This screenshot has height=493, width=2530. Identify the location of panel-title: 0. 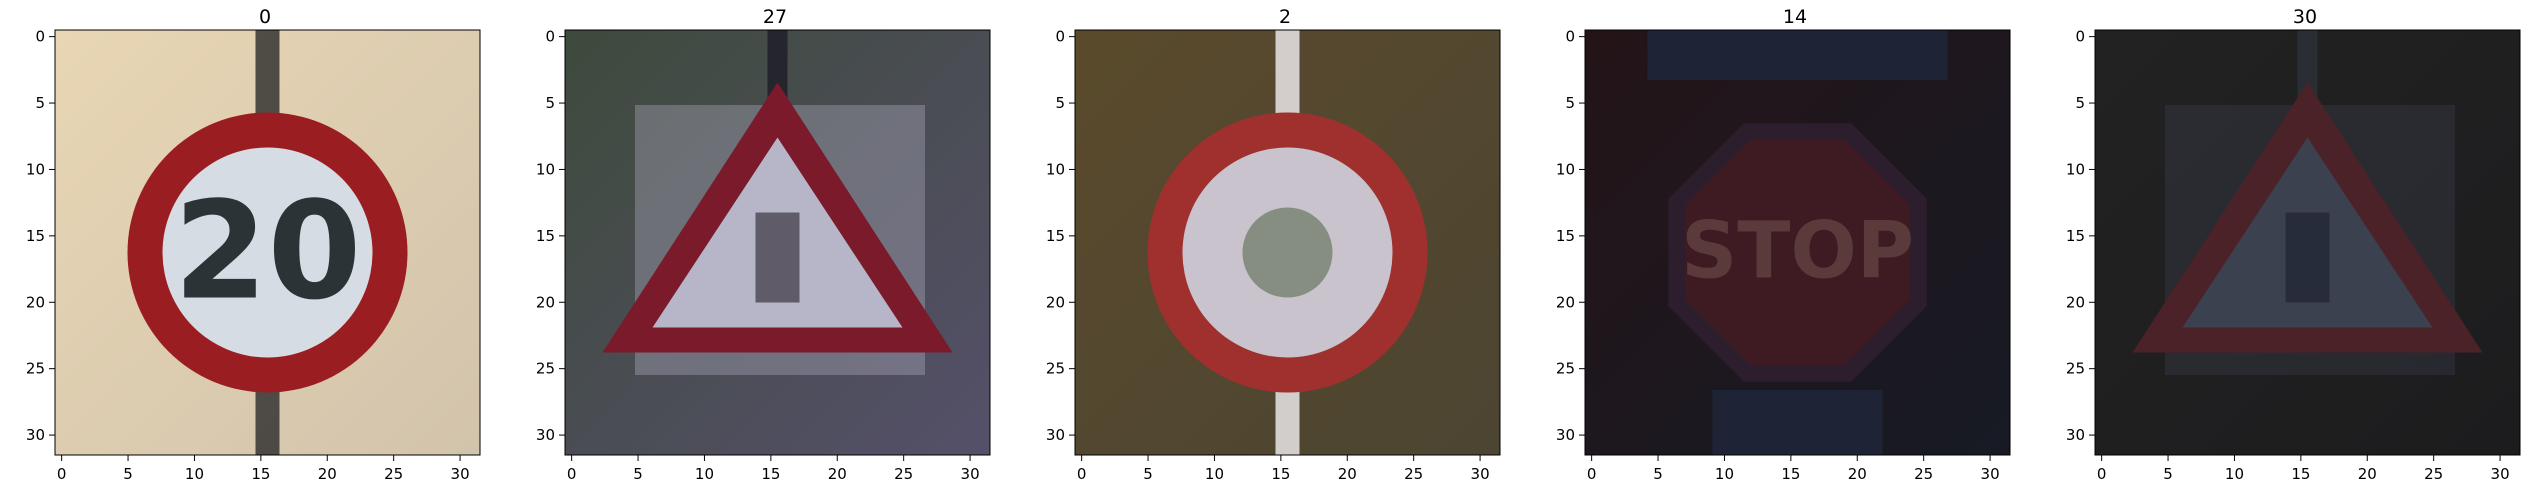
(265, 17).